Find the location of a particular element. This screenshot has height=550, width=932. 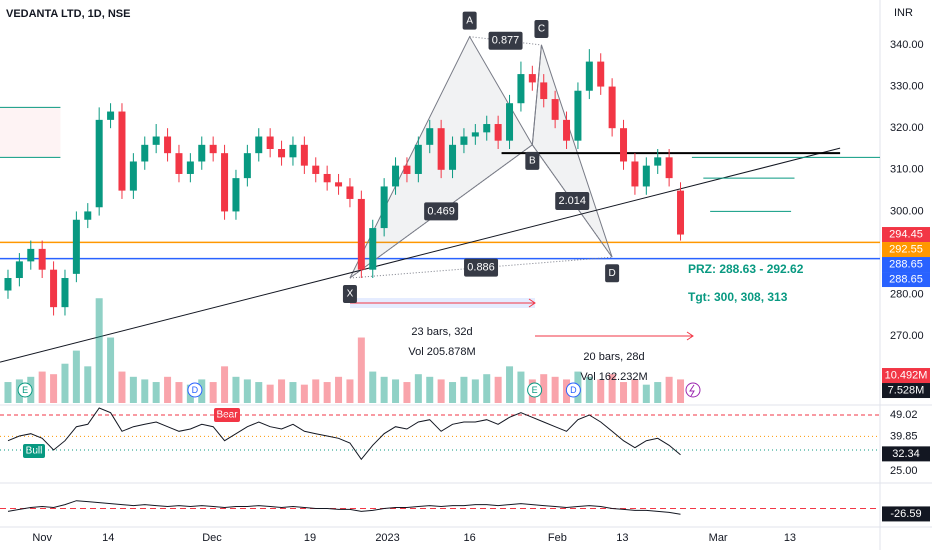

price-tag-label: 10.492M is located at coordinates (906, 375).